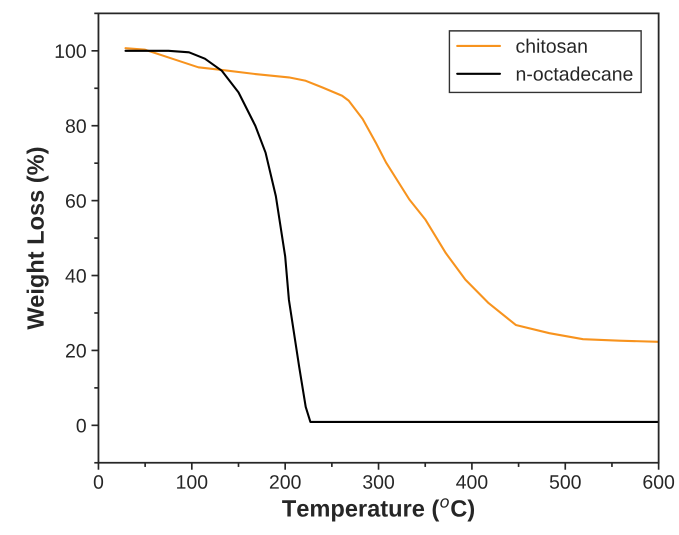  What do you see at coordinates (378, 510) in the screenshot?
I see `x-axis-title: Temperature ($^{o}$C)` at bounding box center [378, 510].